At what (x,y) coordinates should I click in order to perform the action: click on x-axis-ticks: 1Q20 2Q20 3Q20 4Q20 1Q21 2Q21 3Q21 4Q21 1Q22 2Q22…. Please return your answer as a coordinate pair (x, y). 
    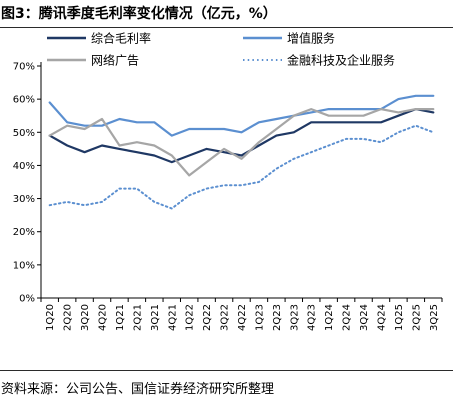
    Looking at the image, I should click on (241, 314).